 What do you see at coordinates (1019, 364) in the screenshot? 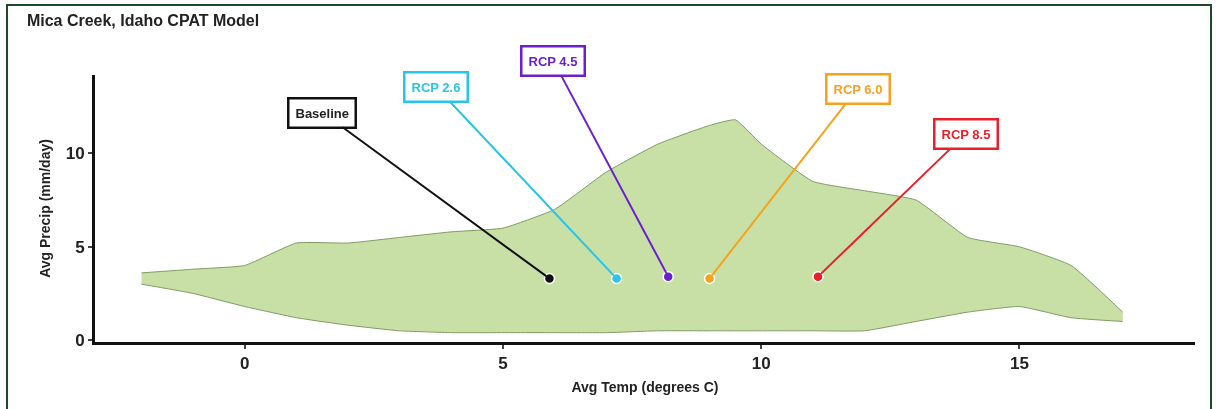
I see `x-tick-label: 15` at bounding box center [1019, 364].